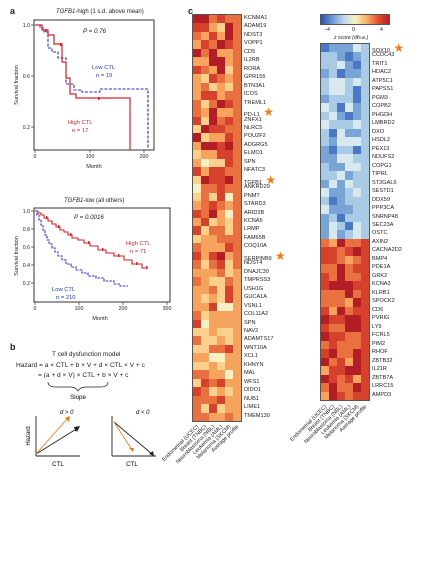  I want to click on gene-label: NLRC5, so click(253, 128).